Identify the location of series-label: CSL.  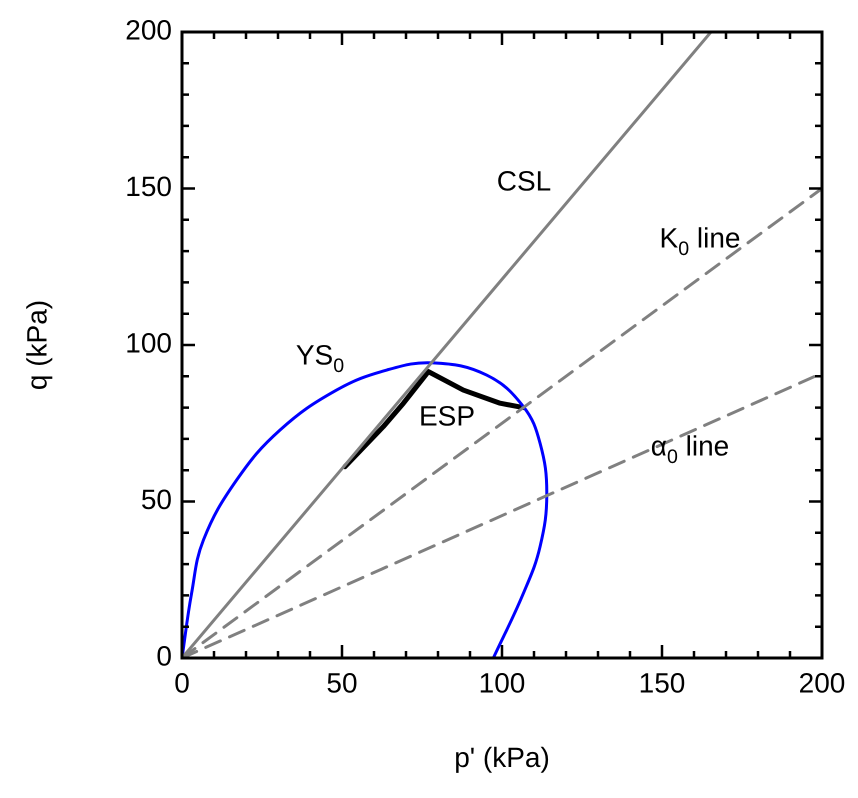
(524, 181).